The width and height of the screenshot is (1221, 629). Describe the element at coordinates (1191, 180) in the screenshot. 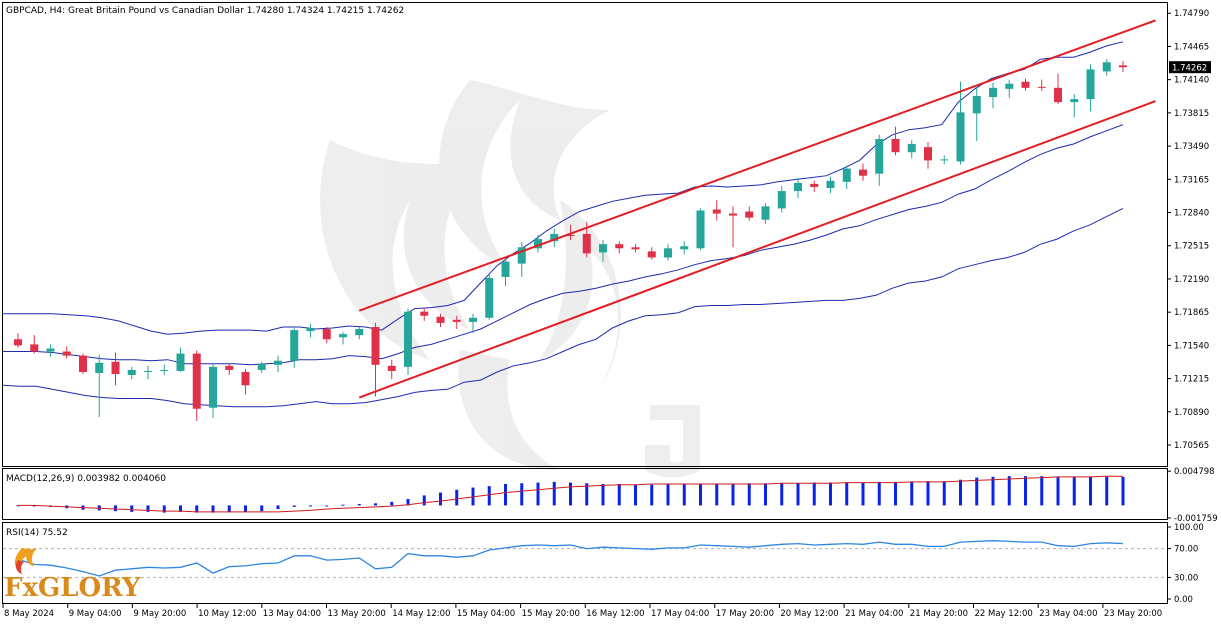

I see `price-tick-label: 1.73165` at that location.